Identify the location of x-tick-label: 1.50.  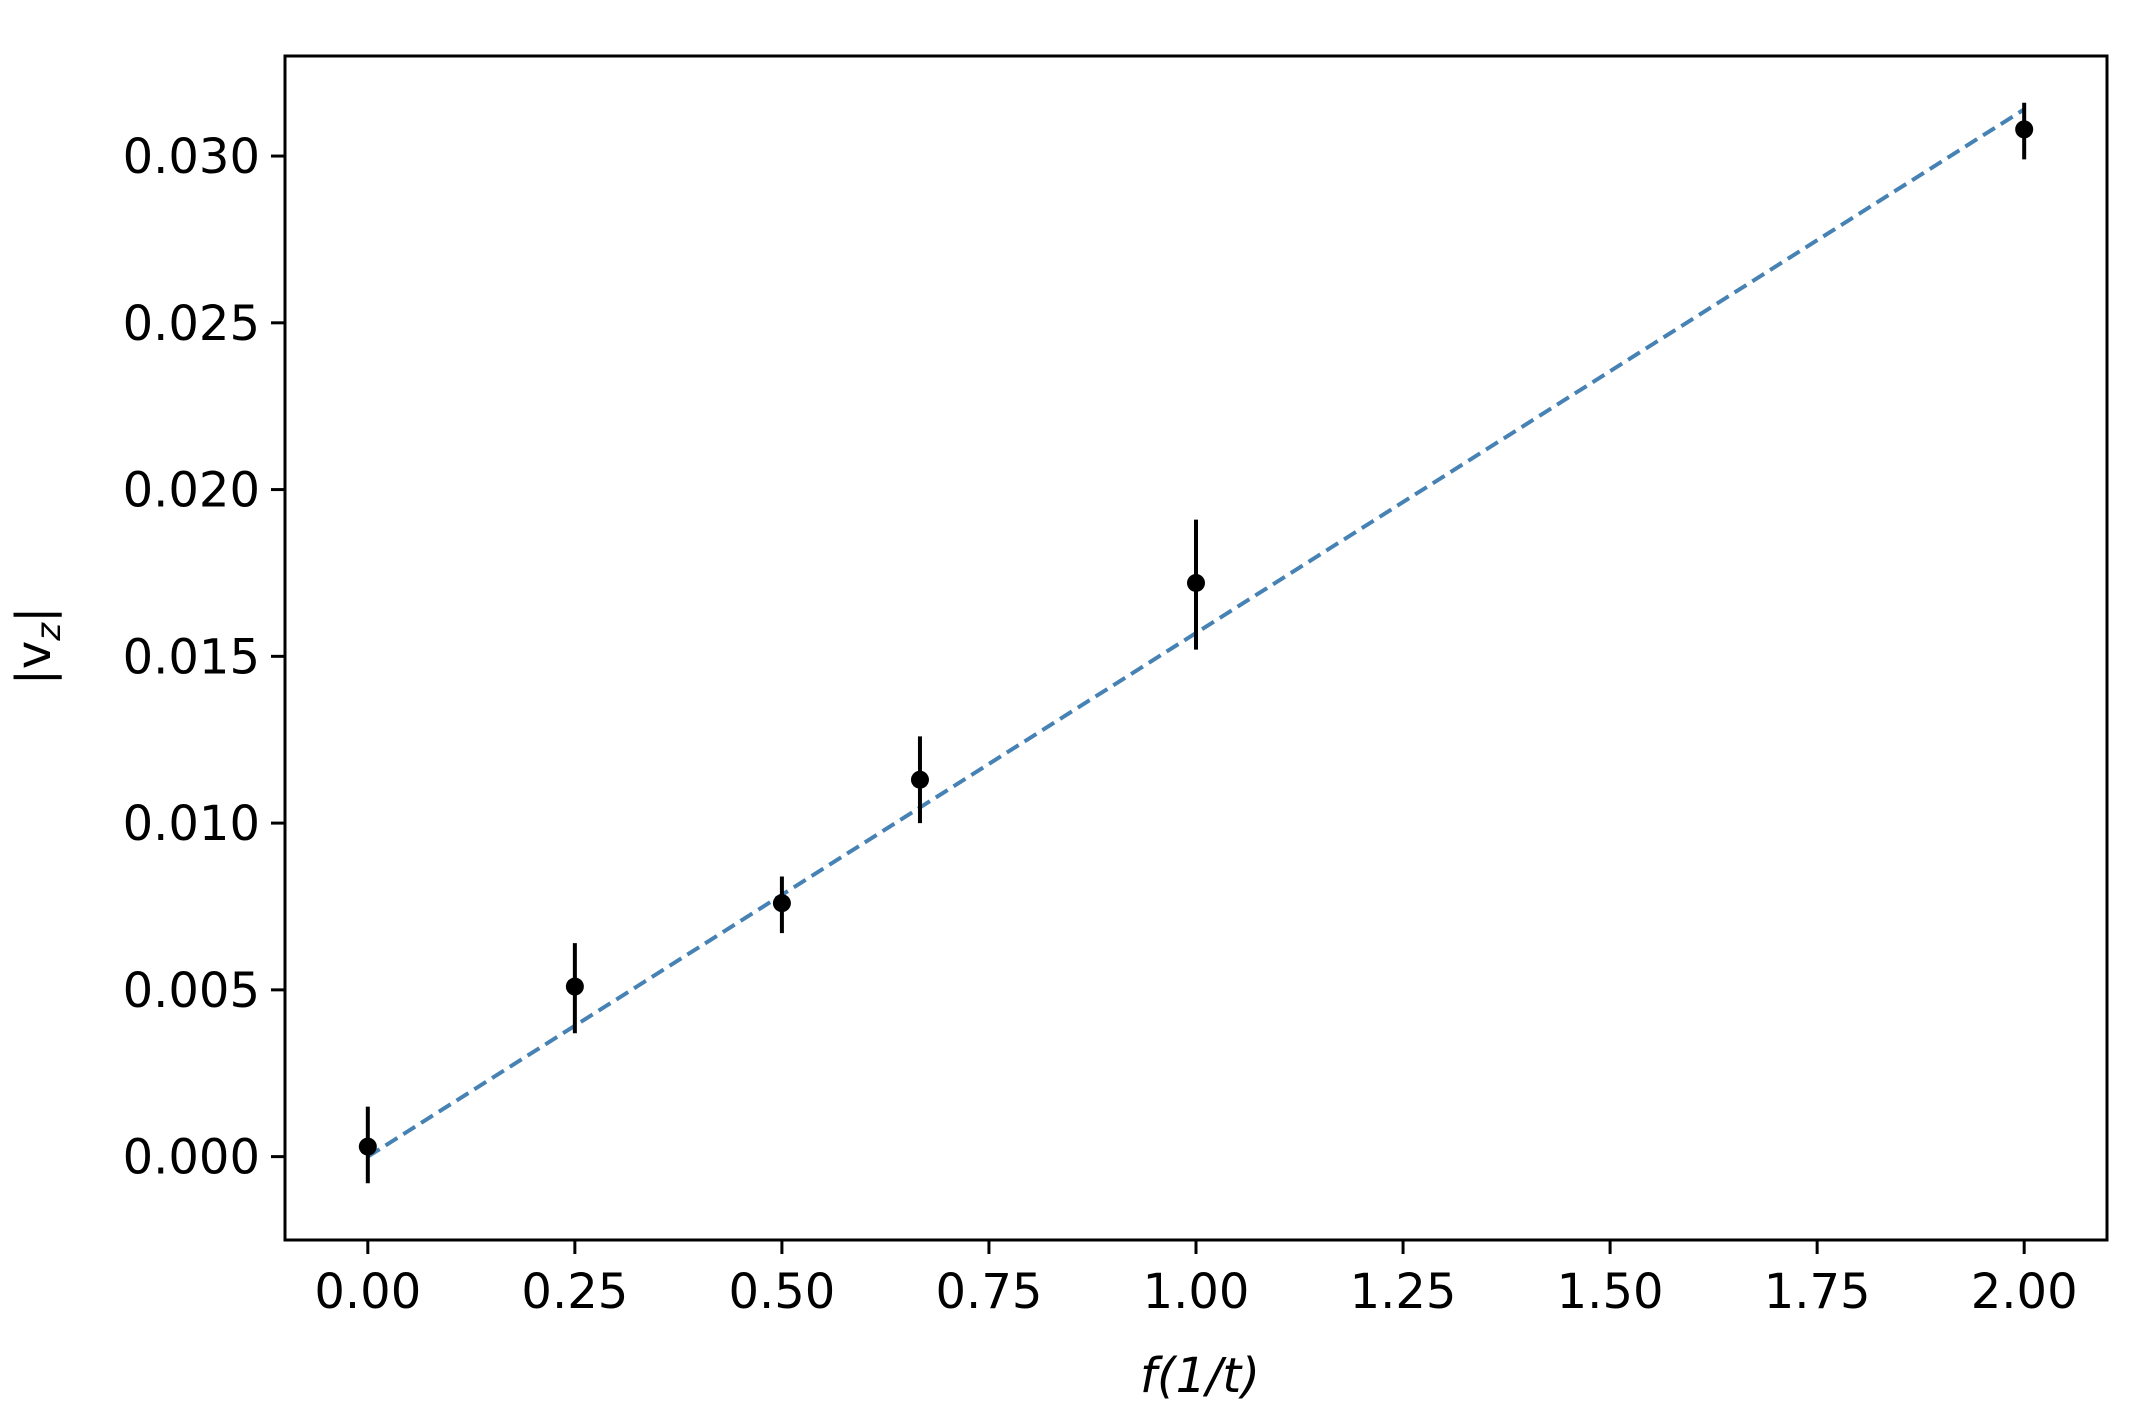
(1610, 1292).